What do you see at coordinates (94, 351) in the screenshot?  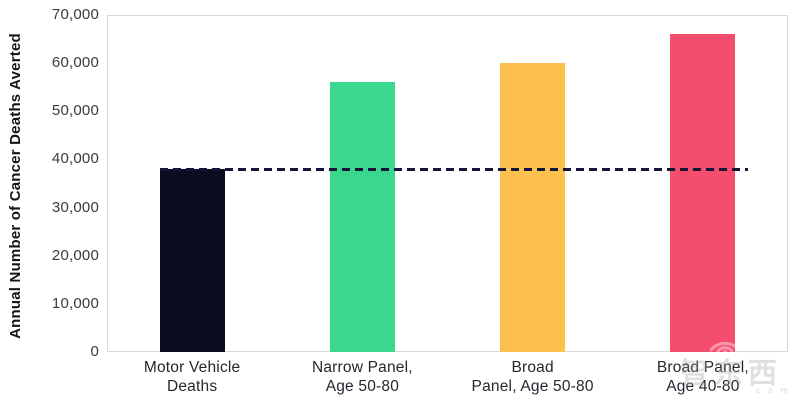 I see `y-tick-label: 0` at bounding box center [94, 351].